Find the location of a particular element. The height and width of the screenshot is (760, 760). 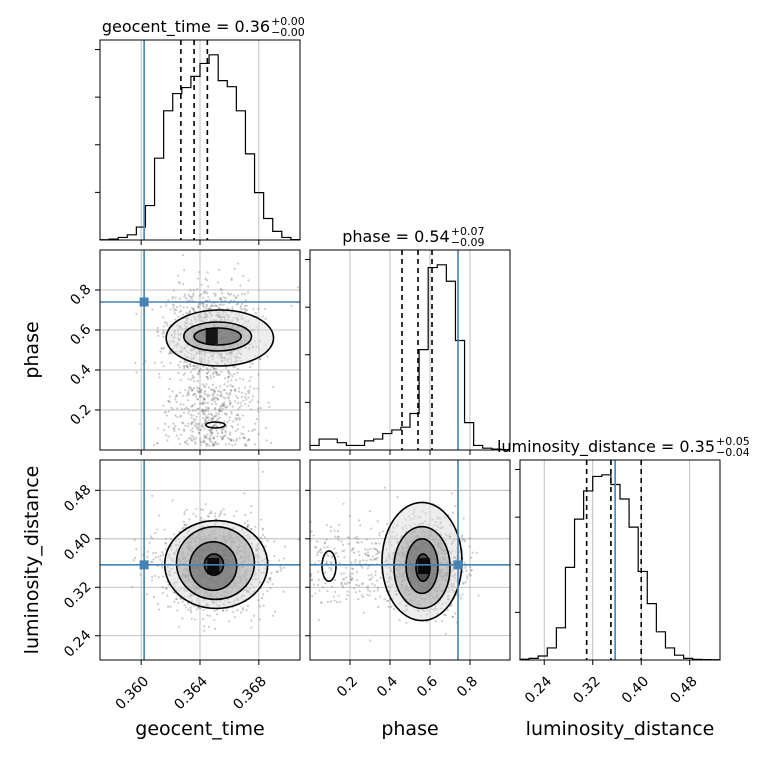

title-main: geocent_time = 0.36 is located at coordinates (186, 27).